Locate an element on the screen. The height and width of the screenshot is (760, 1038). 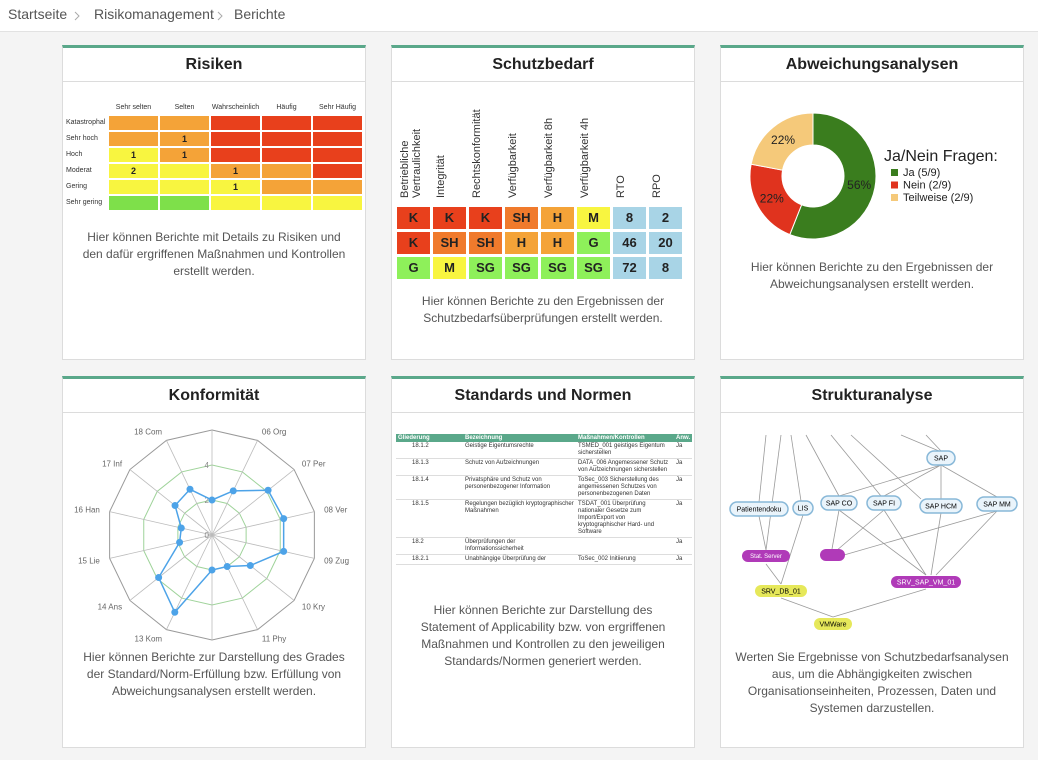
axis-label: 13 Kom is located at coordinates (149, 639).